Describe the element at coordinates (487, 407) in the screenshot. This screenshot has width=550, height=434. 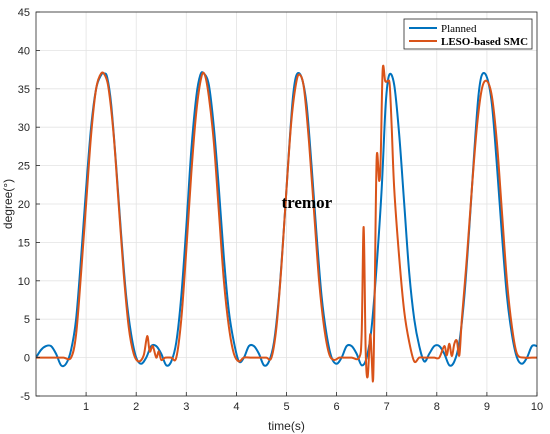
I see `x-tick-label: 9` at that location.